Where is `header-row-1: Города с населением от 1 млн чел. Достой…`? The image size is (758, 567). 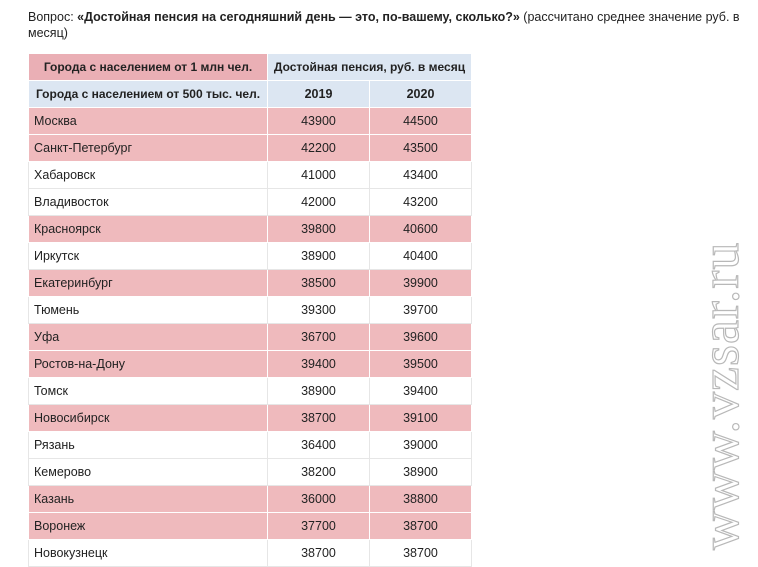
header-row-1: Города с населением от 1 млн чел. Достой… is located at coordinates (250, 67).